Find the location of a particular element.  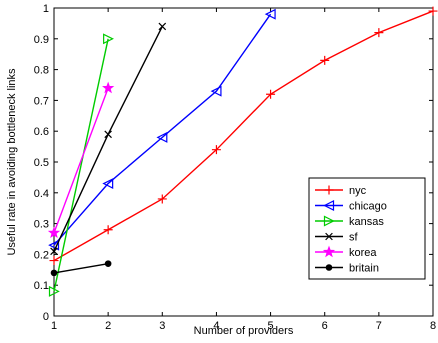

series-line-britain is located at coordinates (81, 268).